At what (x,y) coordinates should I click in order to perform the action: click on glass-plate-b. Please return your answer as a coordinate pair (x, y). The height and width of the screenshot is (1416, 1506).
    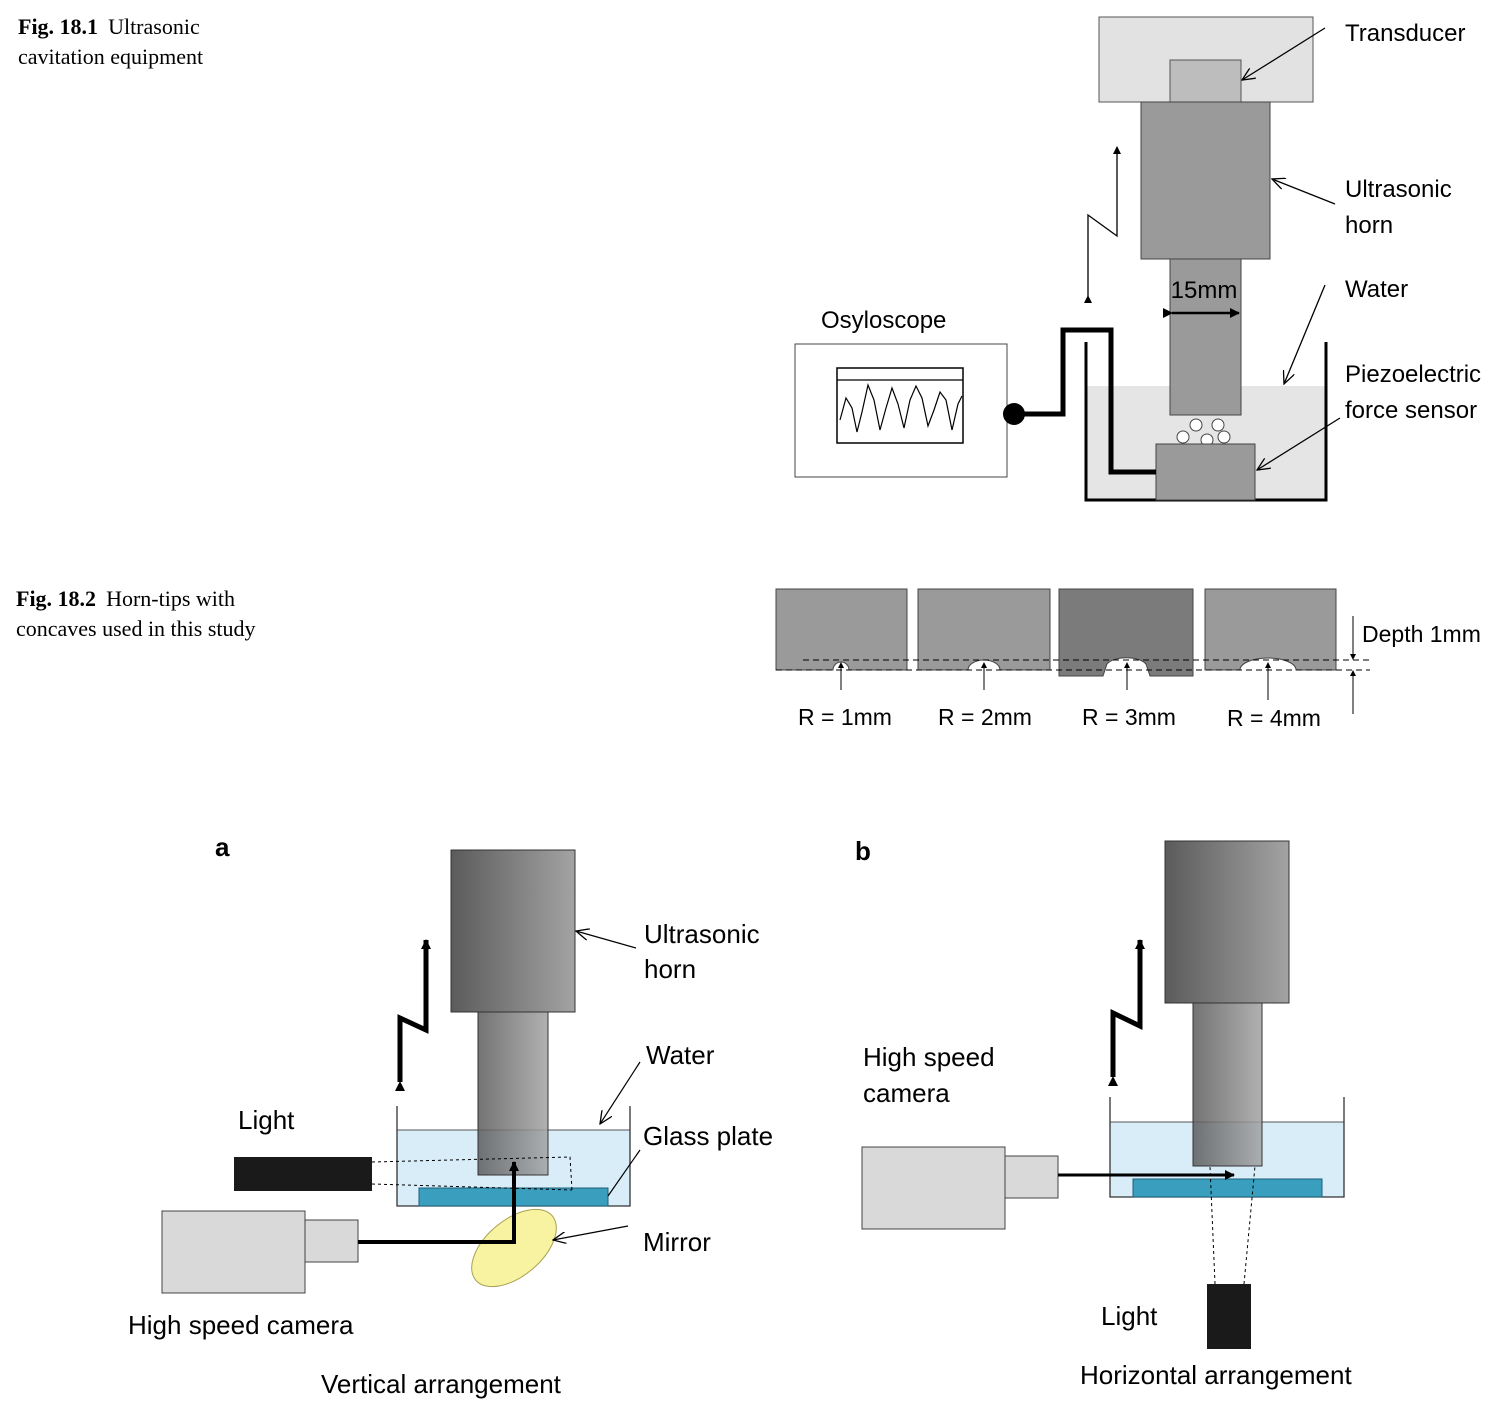
    Looking at the image, I should click on (1227, 1188).